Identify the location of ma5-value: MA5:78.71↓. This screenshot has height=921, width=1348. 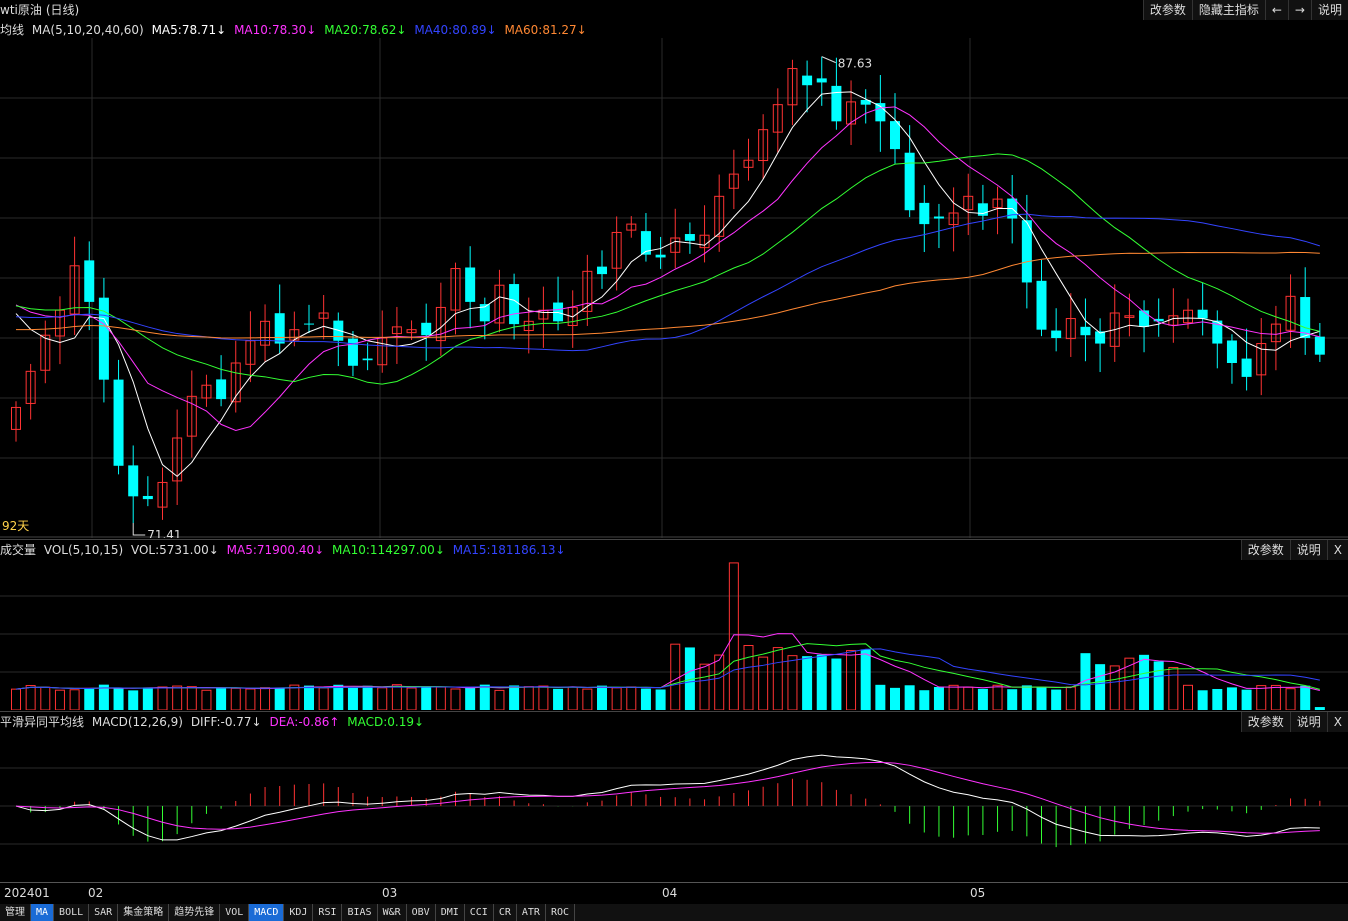
(189, 30).